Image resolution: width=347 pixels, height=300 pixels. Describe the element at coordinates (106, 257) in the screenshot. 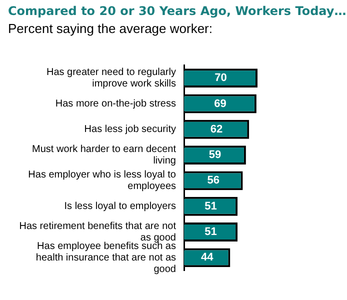

I see `y-tick-label: Has employee benefits such as health insurance that are not as good` at that location.